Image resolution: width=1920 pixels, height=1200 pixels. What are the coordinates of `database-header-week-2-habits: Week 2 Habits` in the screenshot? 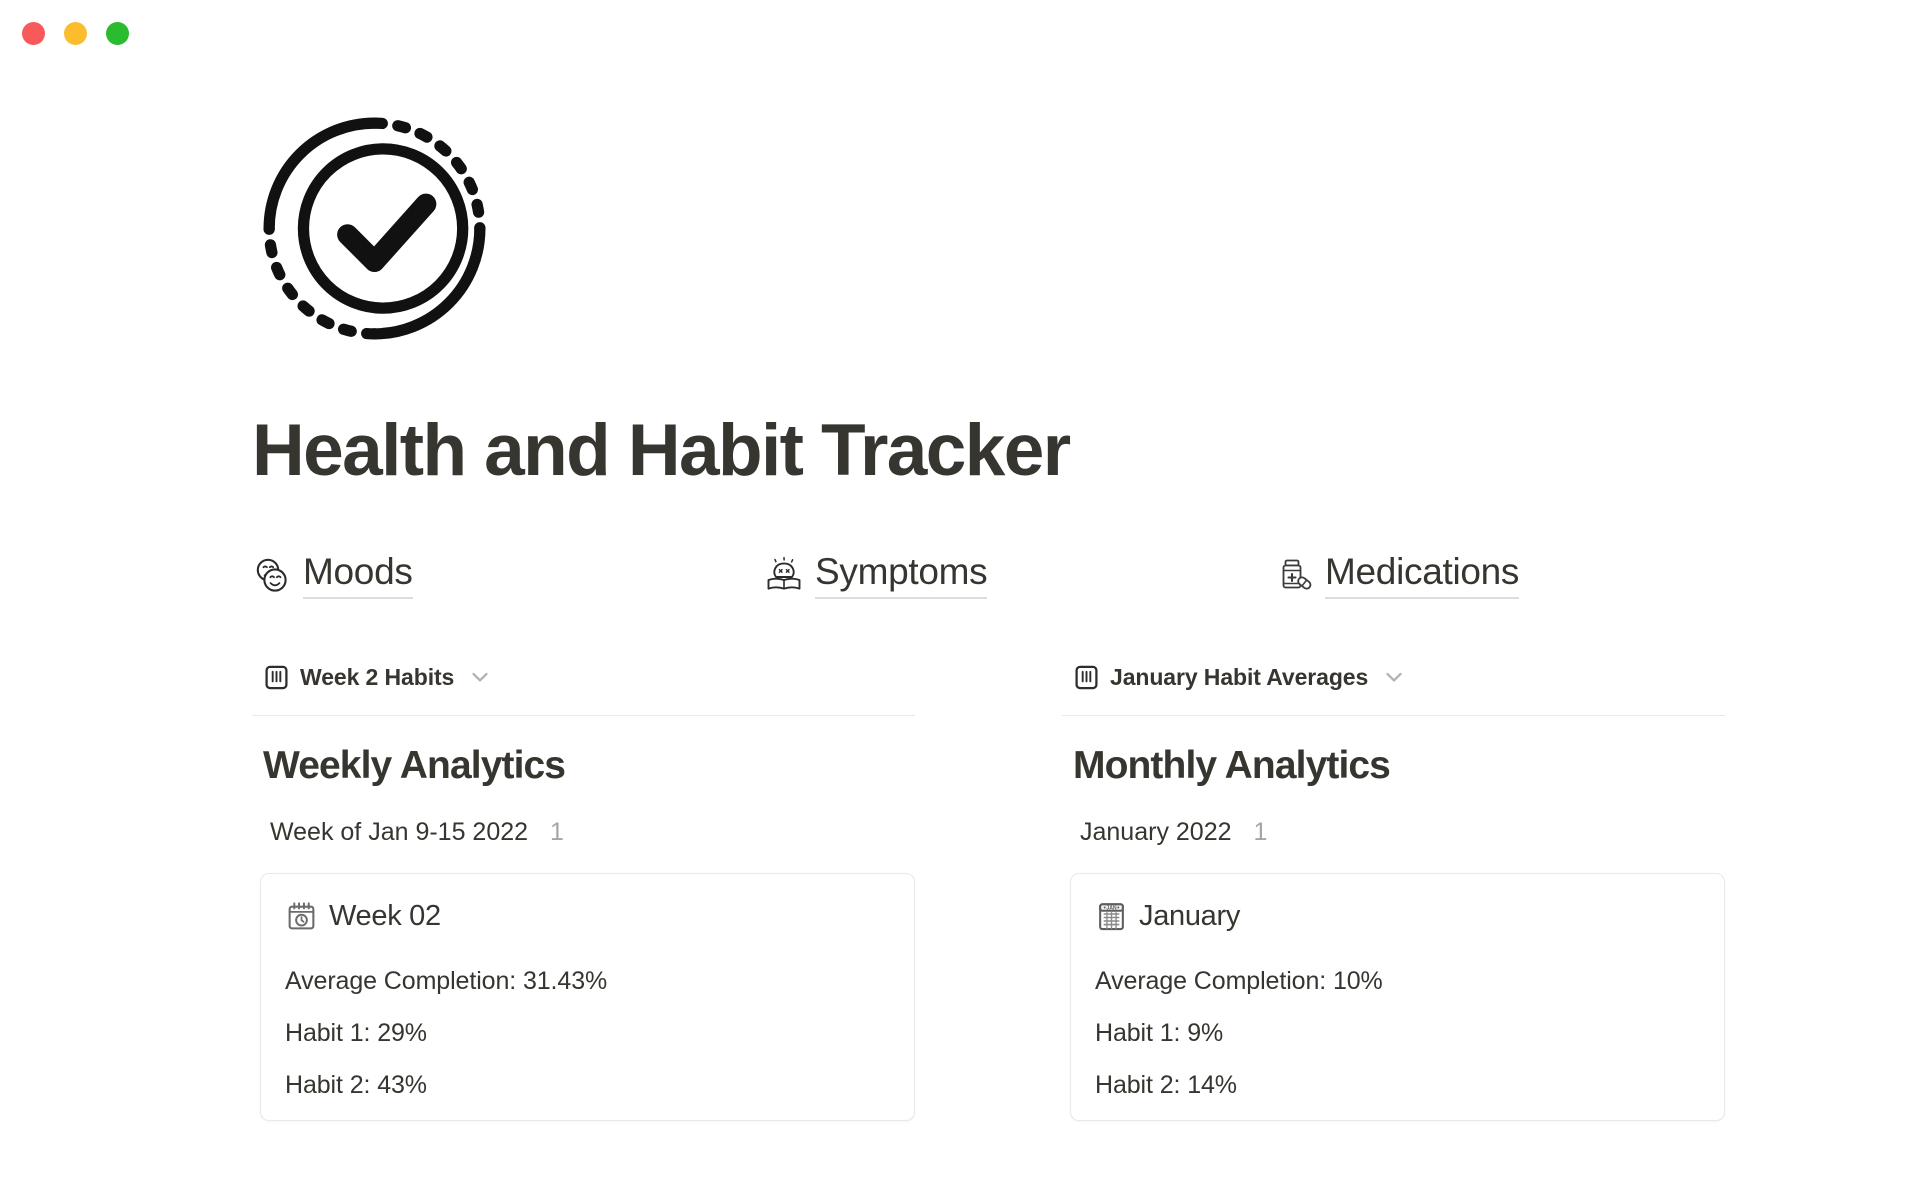 It's located at (662, 677).